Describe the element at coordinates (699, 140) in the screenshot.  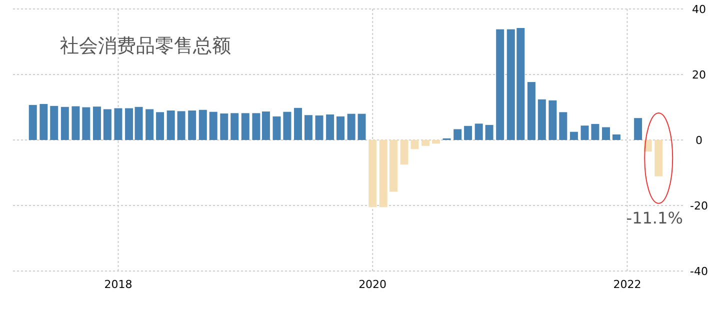
I see `y-tick-label: 0` at that location.